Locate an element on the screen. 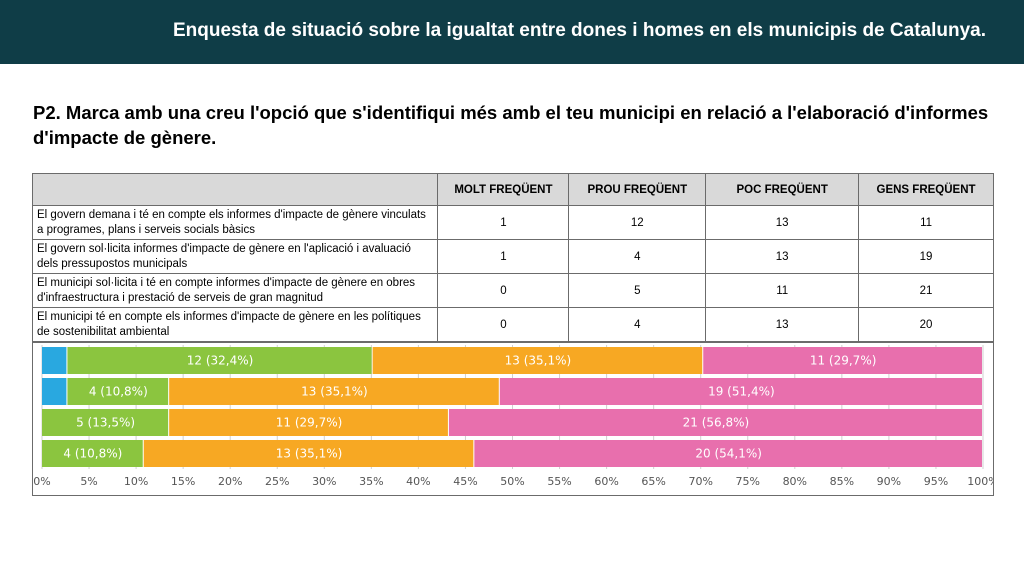  table-cell: 20 is located at coordinates (926, 324).